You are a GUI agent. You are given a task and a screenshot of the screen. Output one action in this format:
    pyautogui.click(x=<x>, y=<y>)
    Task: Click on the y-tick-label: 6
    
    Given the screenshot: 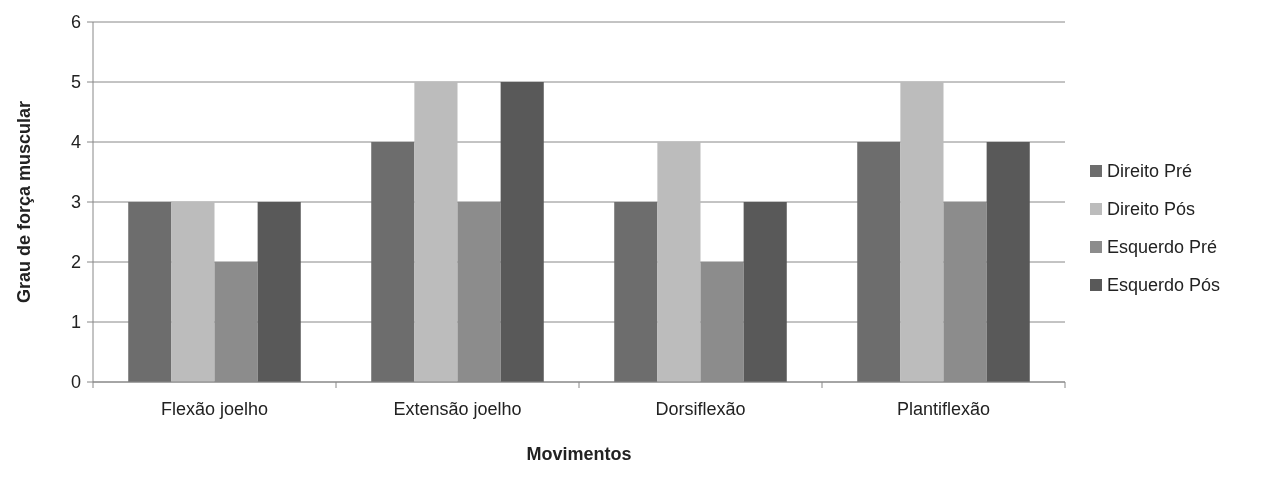 What is the action you would take?
    pyautogui.click(x=75, y=22)
    